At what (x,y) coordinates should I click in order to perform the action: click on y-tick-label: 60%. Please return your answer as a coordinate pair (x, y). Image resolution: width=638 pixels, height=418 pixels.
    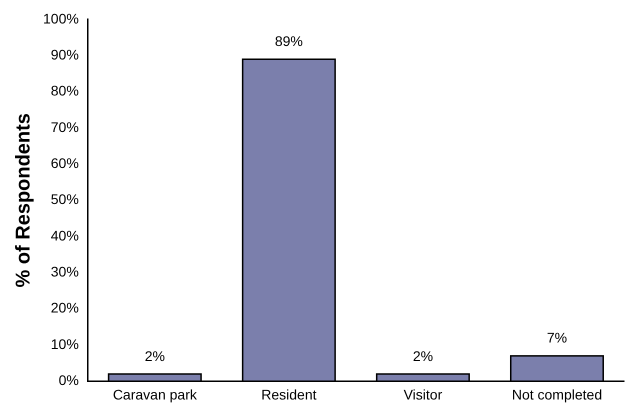
    Looking at the image, I should click on (64, 162).